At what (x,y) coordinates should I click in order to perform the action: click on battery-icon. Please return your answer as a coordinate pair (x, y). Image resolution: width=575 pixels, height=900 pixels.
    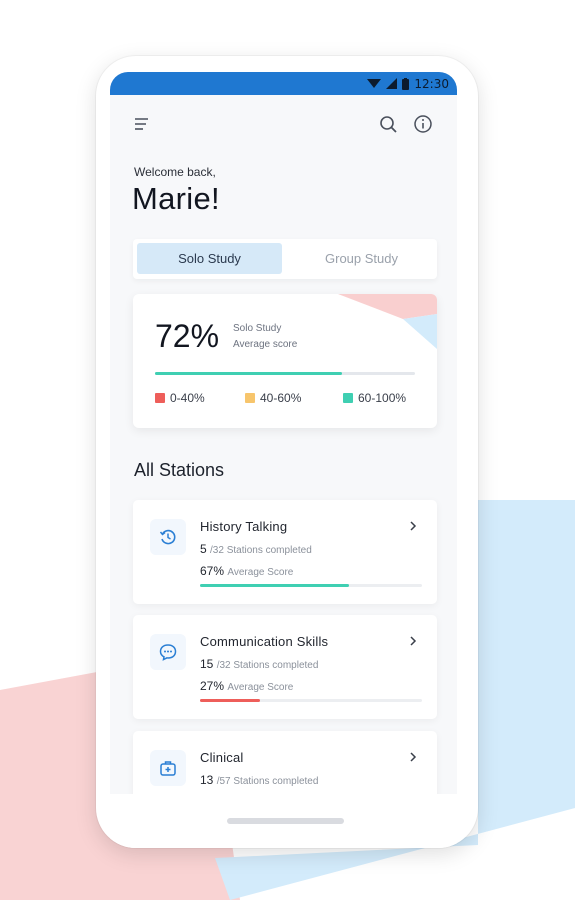
    Looking at the image, I should click on (406, 83).